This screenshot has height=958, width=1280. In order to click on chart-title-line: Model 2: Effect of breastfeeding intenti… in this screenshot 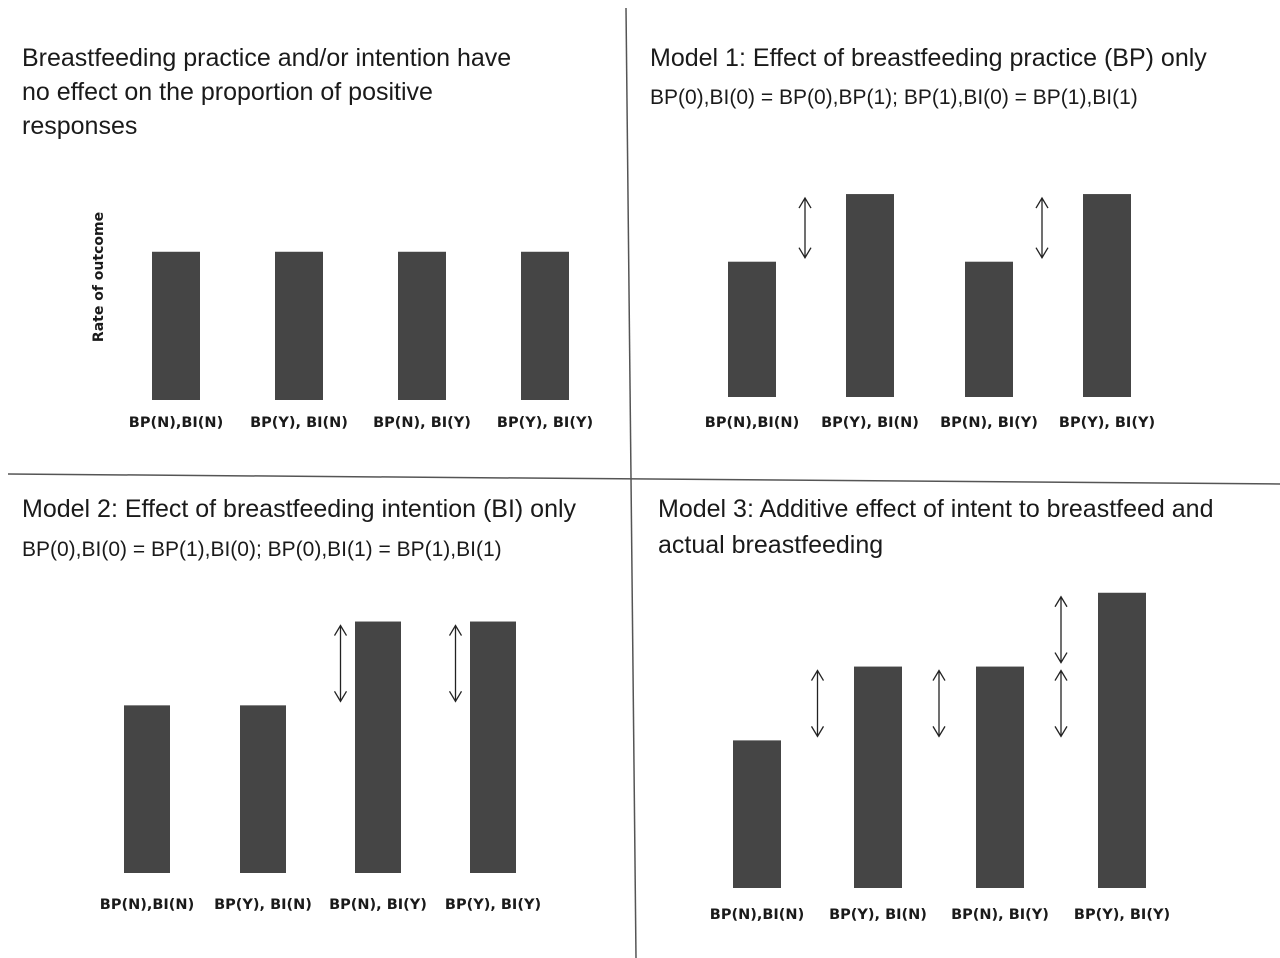, I will do `click(299, 509)`.